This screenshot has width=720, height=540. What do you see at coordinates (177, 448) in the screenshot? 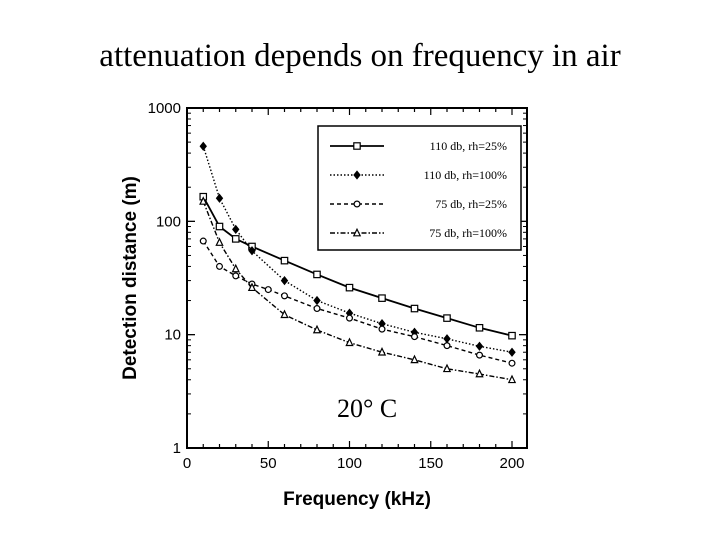
I see `y-tick-label: 1` at bounding box center [177, 448].